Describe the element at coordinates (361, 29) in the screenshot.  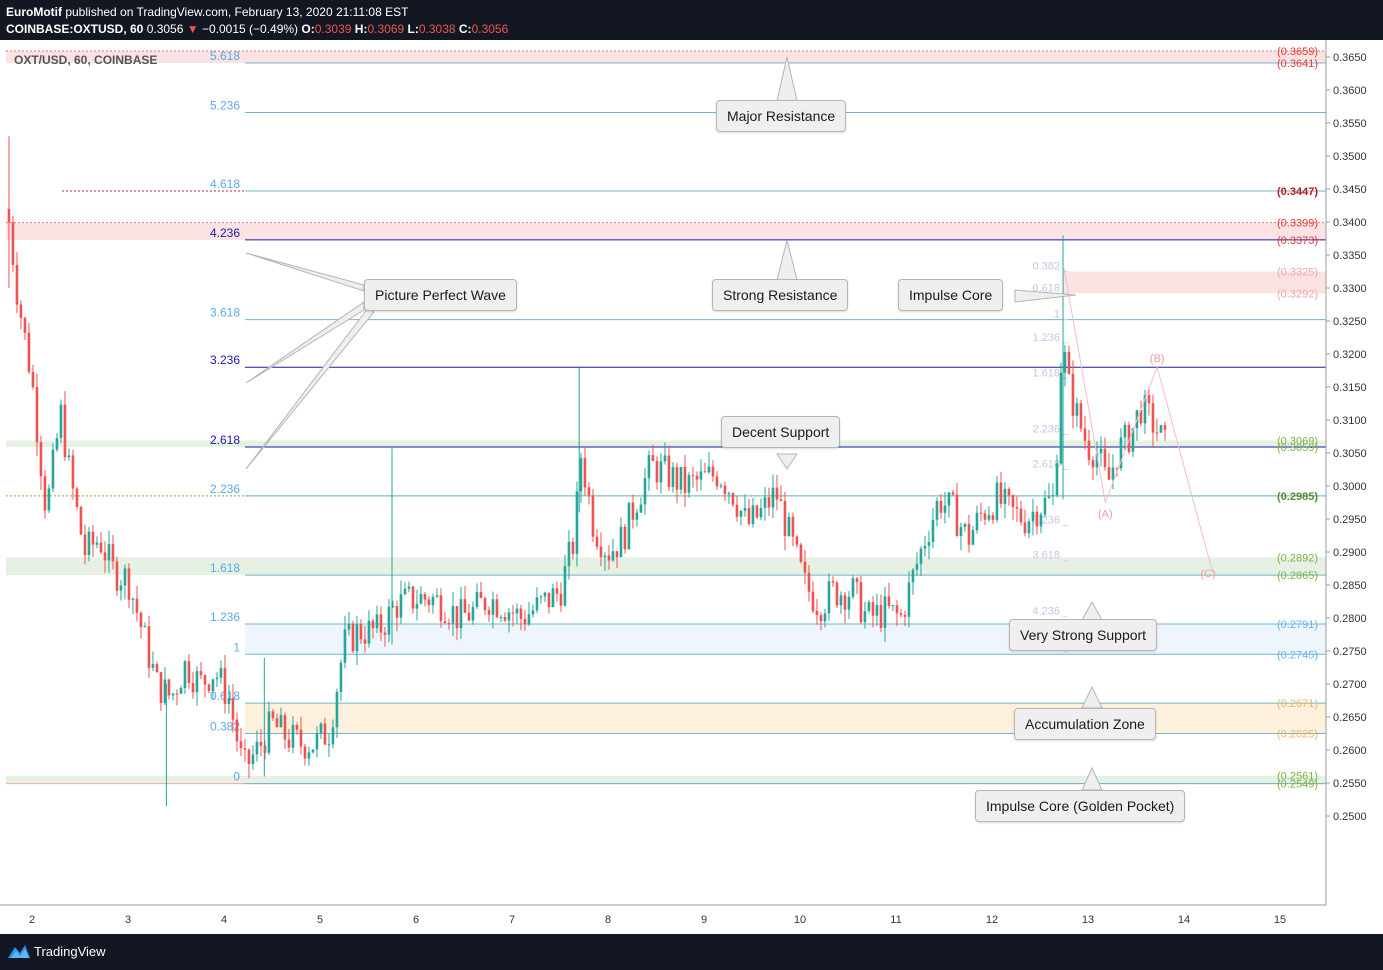
I see `high-label: H:` at that location.